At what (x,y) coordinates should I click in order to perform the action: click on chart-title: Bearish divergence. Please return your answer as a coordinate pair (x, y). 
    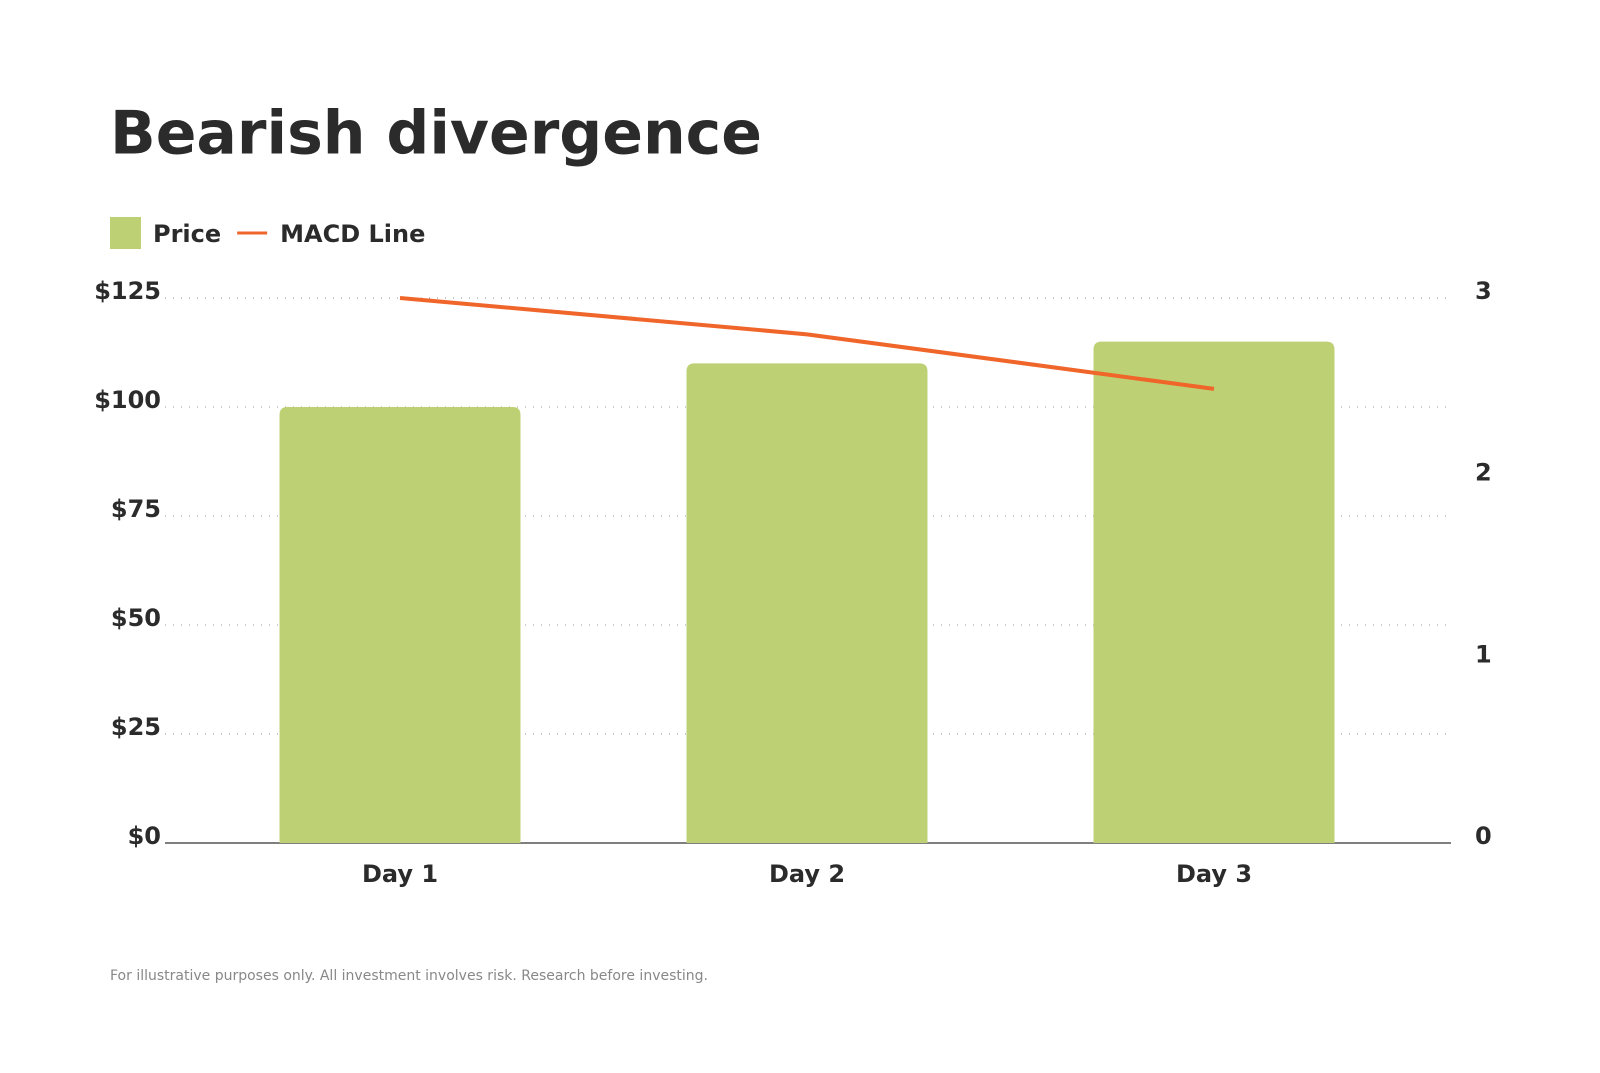
    Looking at the image, I should click on (436, 134).